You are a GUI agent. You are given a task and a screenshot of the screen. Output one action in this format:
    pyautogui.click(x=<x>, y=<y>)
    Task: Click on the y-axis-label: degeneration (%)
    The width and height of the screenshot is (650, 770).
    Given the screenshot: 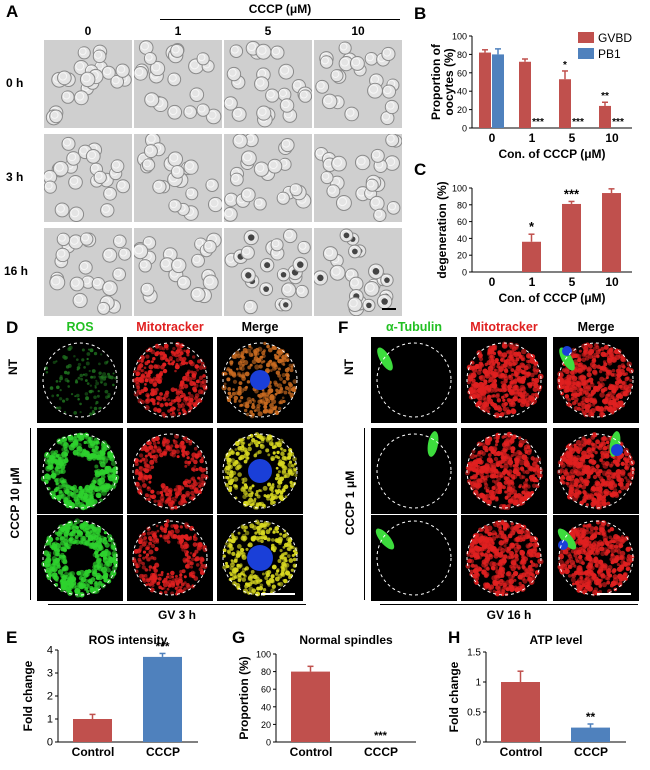 What is the action you would take?
    pyautogui.click(x=442, y=230)
    